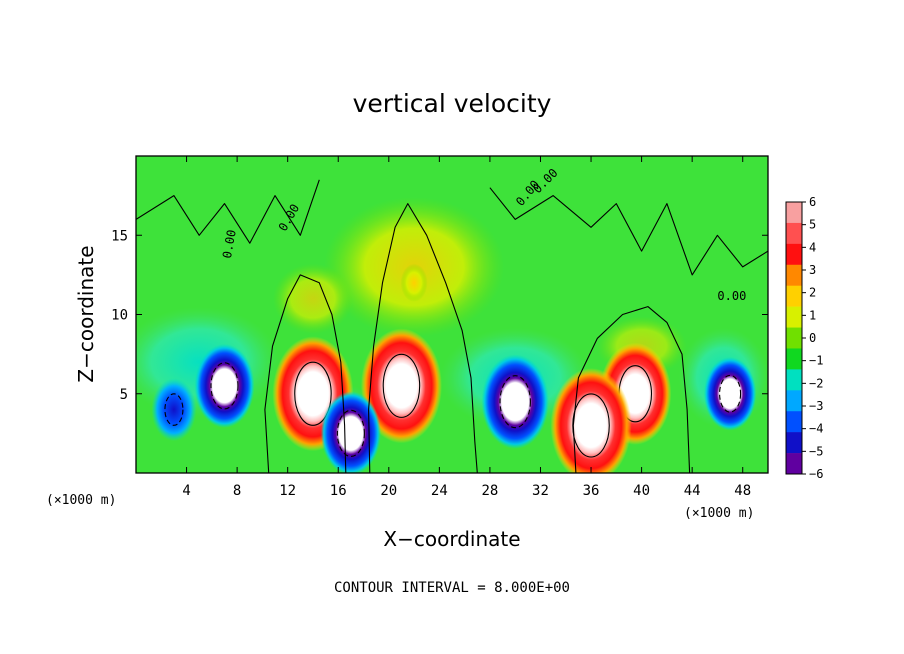 The image size is (904, 654). Describe the element at coordinates (186, 491) in the screenshot. I see `x-tick-label: 4` at that location.